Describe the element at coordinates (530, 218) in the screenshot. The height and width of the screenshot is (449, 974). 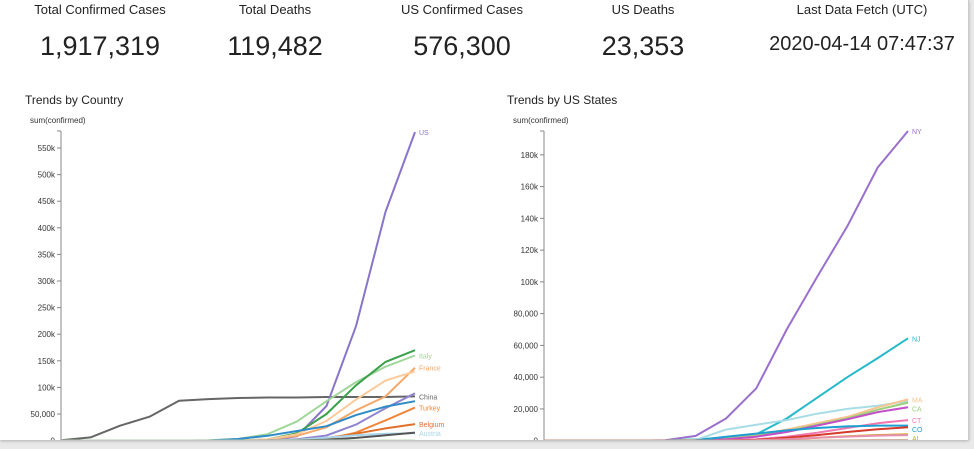
I see `y-tick-label: 140k` at that location.